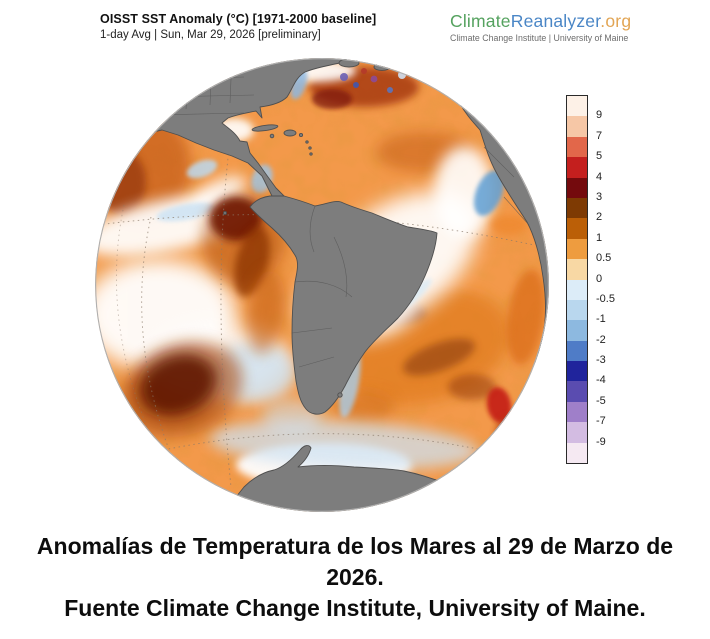 This screenshot has height=639, width=710. Describe the element at coordinates (340, 395) in the screenshot. I see `island-falklands` at that location.